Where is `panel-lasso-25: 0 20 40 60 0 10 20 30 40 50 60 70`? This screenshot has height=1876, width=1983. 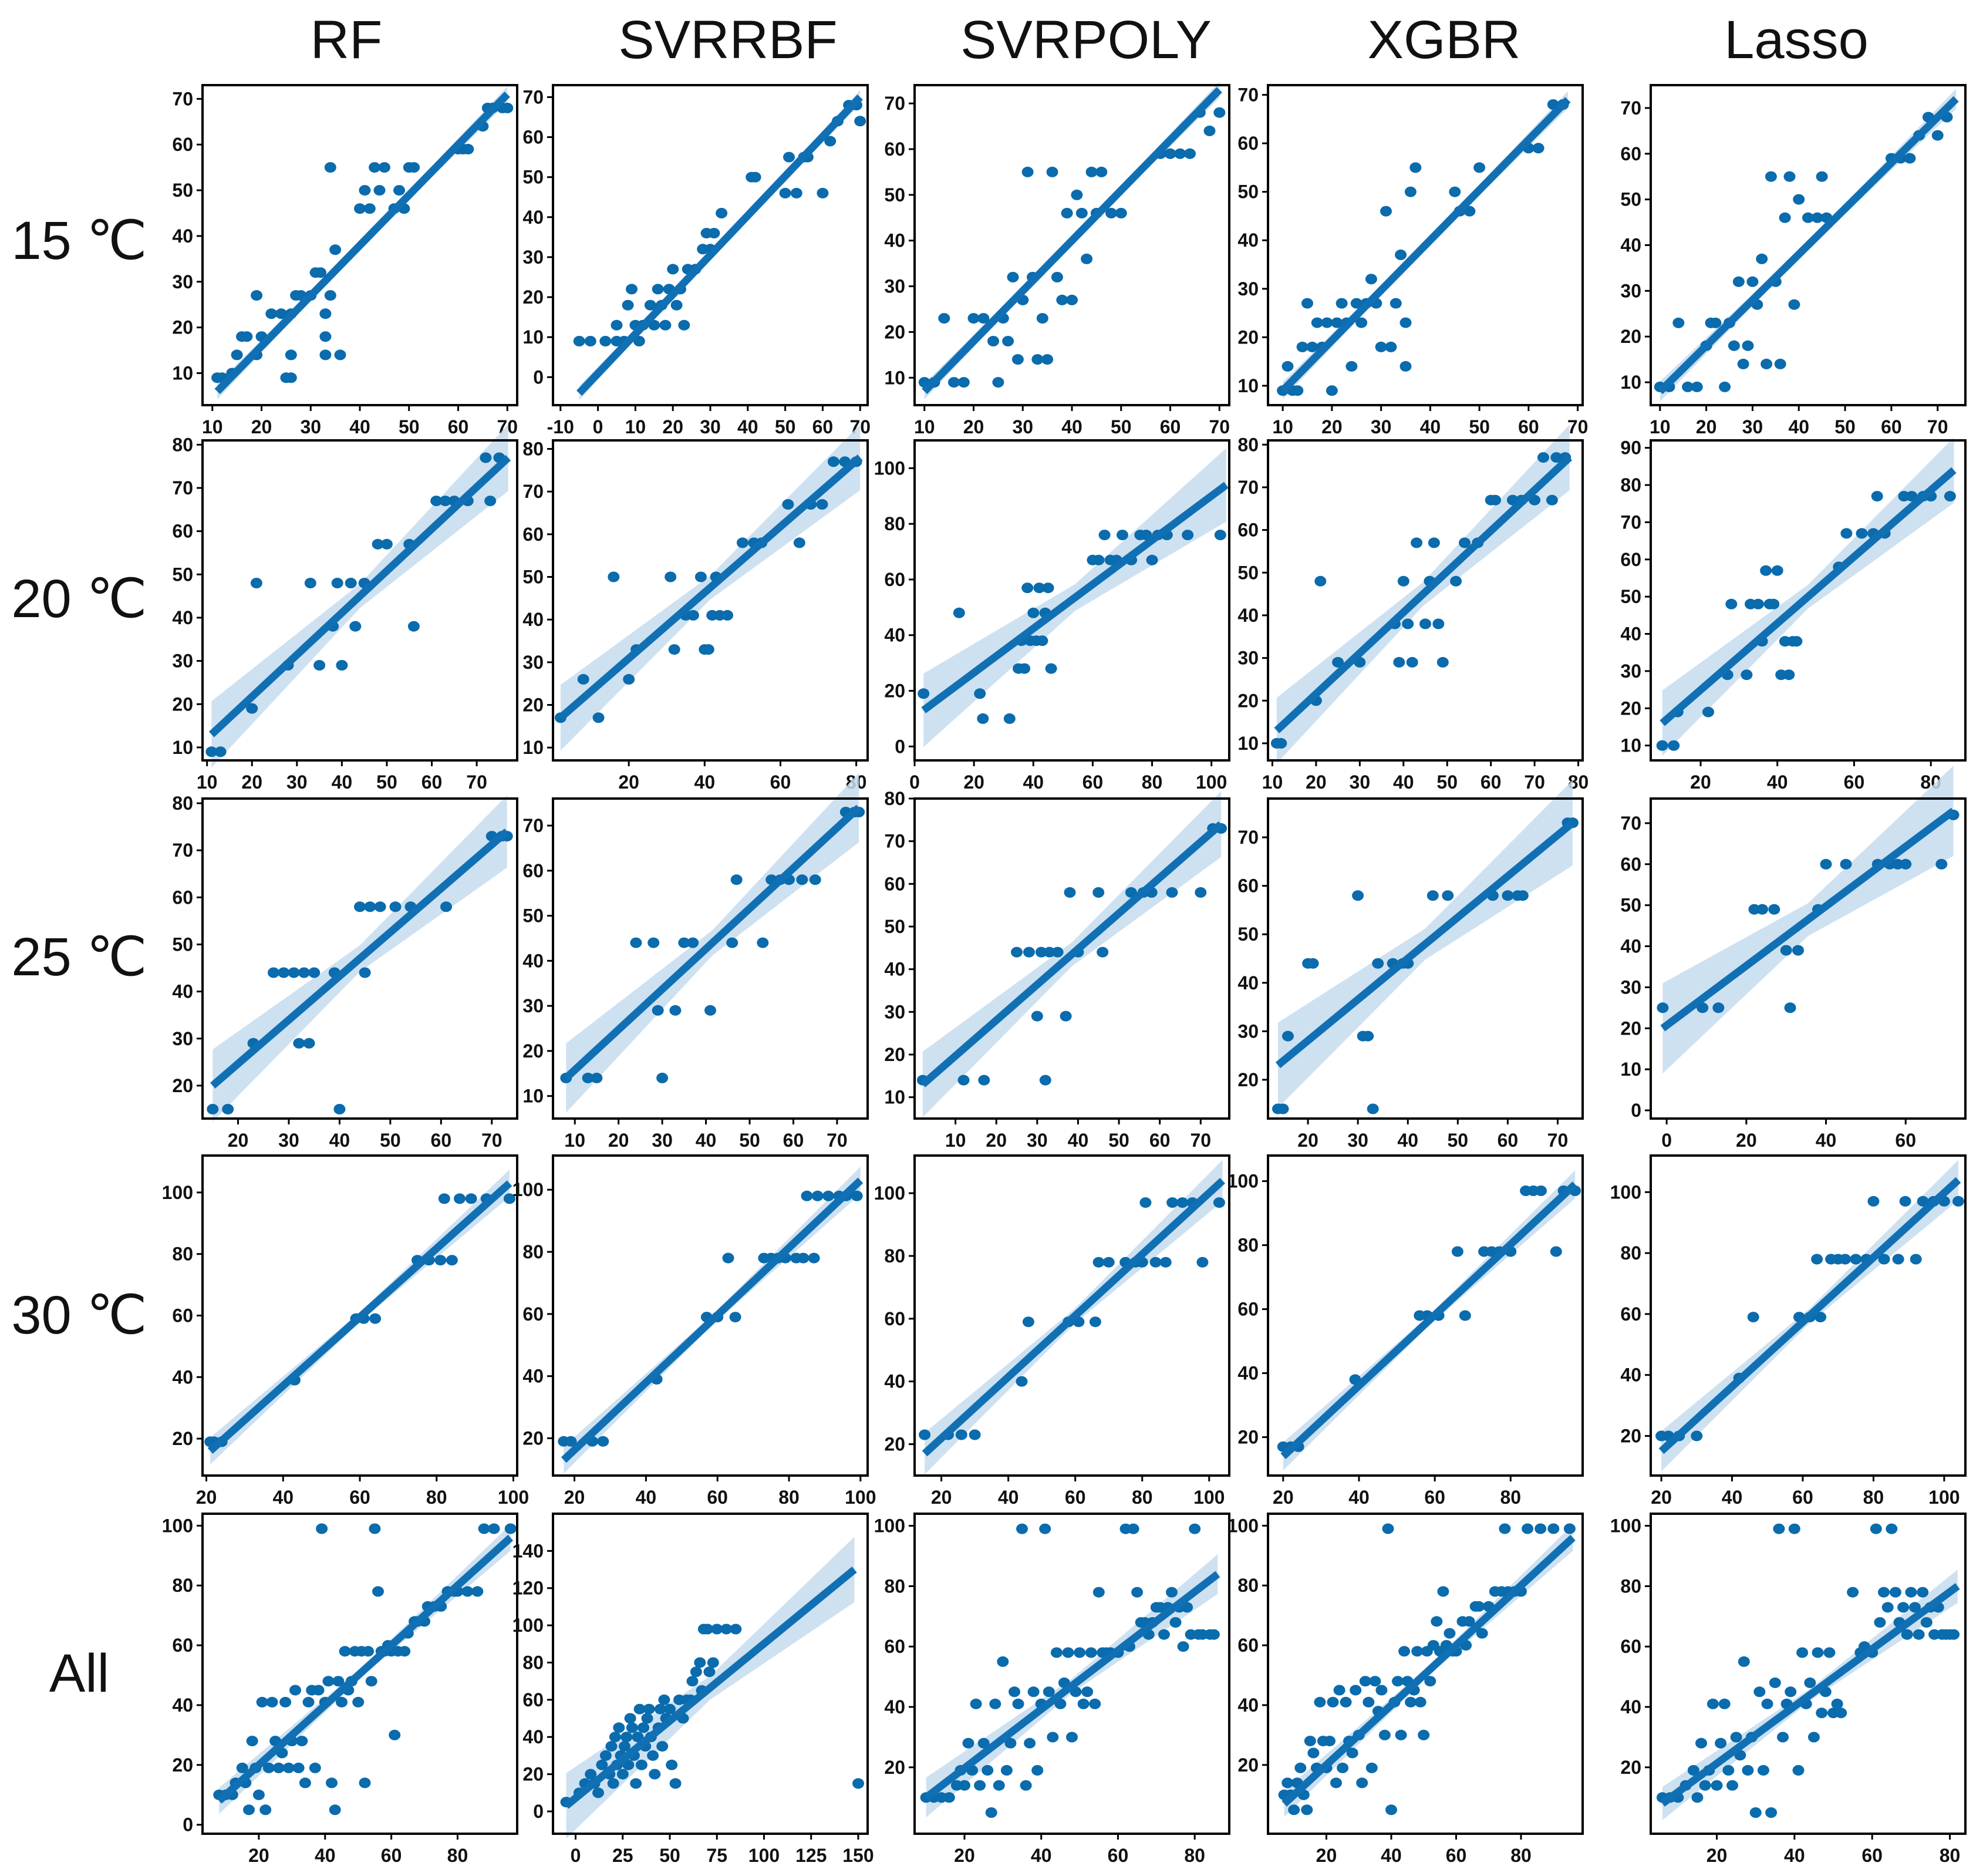 panel-lasso-25: 0 20 40 60 0 10 20 30 40 50 60 70 is located at coordinates (1794, 958).